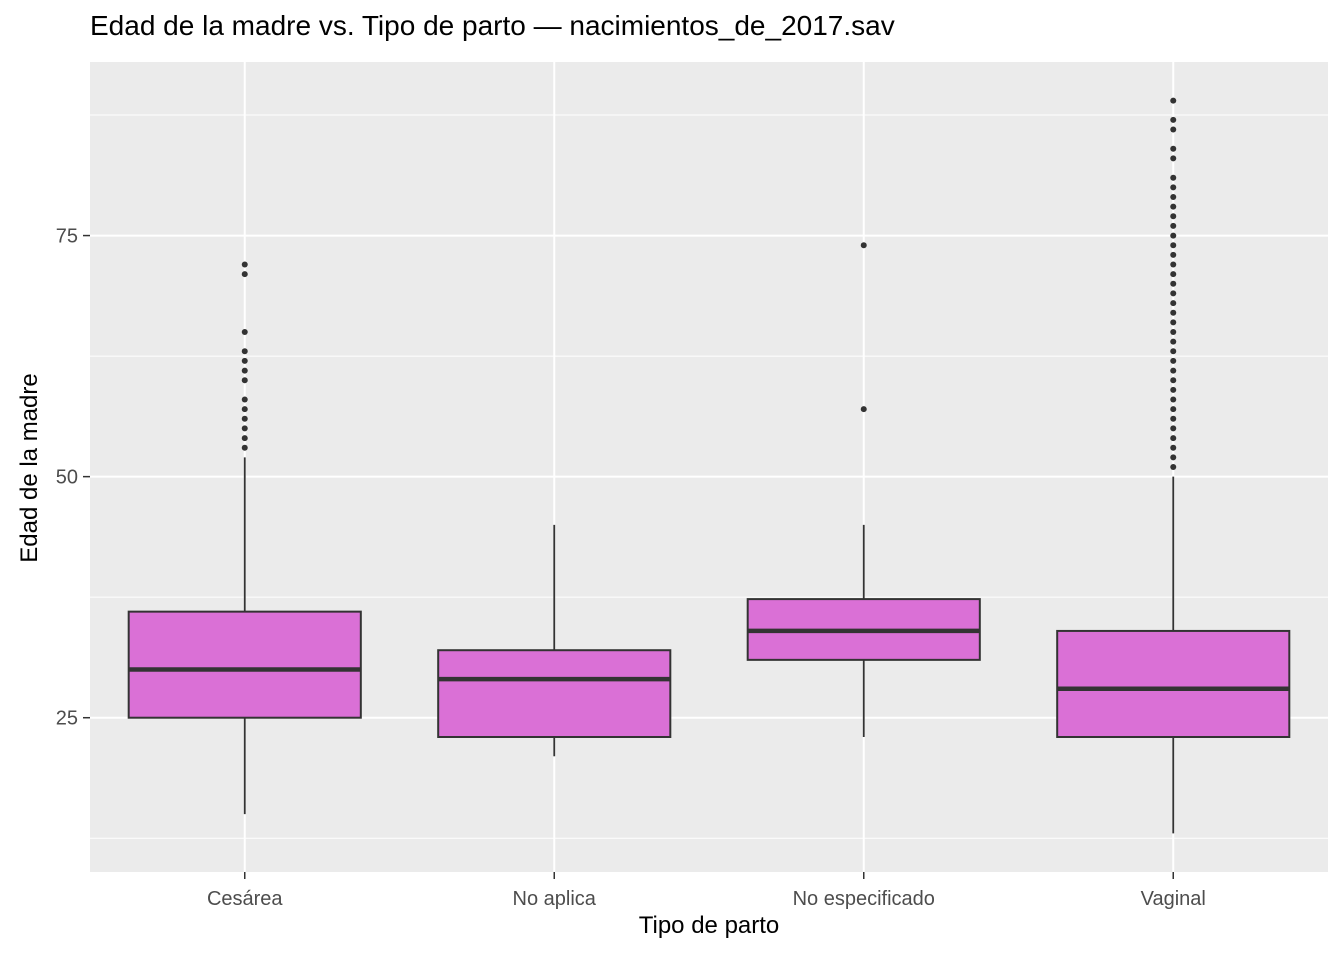  What do you see at coordinates (244, 664) in the screenshot?
I see `box-Cesárea` at bounding box center [244, 664].